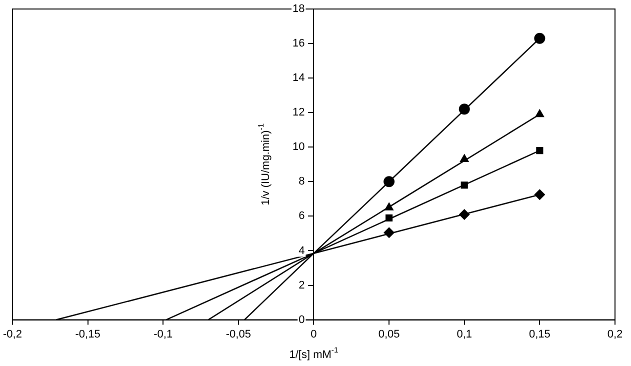 This screenshot has height=366, width=631. I want to click on y-tick-label: 6, so click(301, 216).